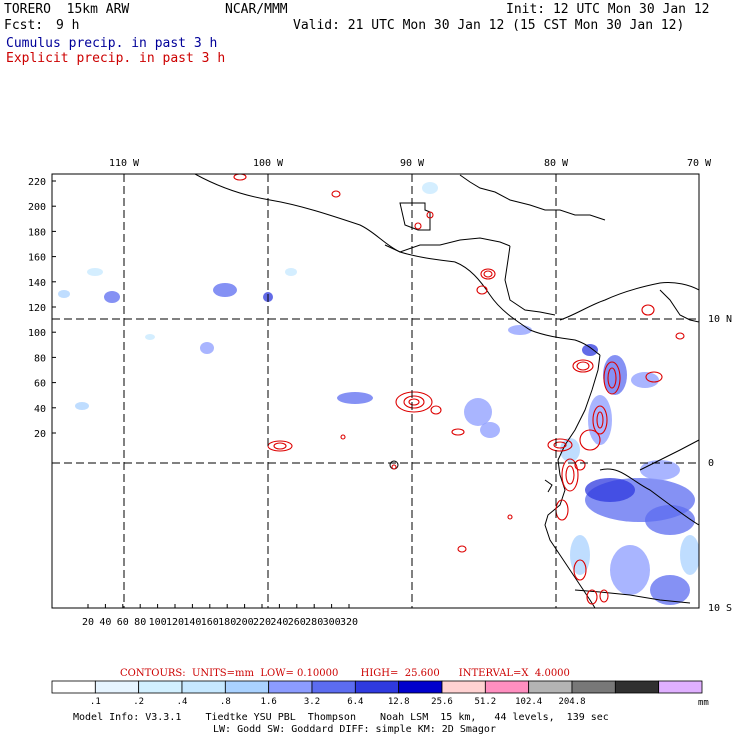 This screenshot has width=740, height=740. What do you see at coordinates (571, 702) in the screenshot?
I see `colorbar-label: 204.8` at bounding box center [571, 702].